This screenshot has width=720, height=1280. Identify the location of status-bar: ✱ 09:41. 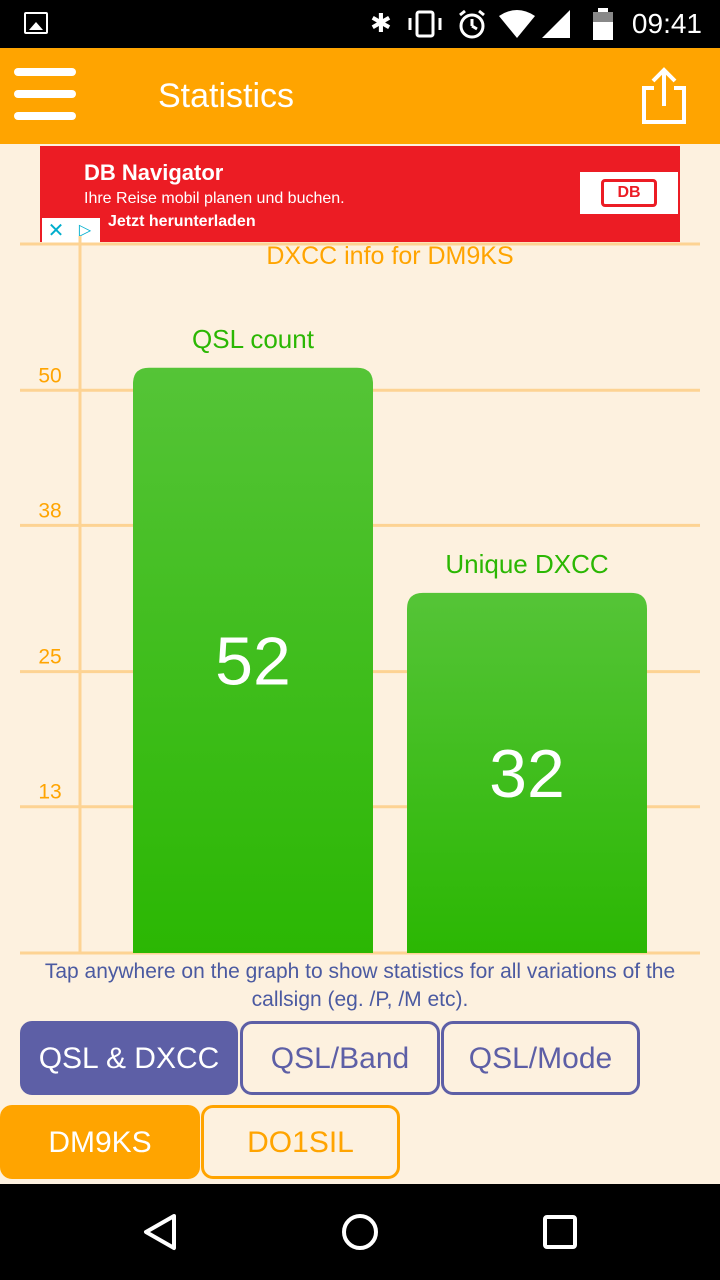
(360, 24).